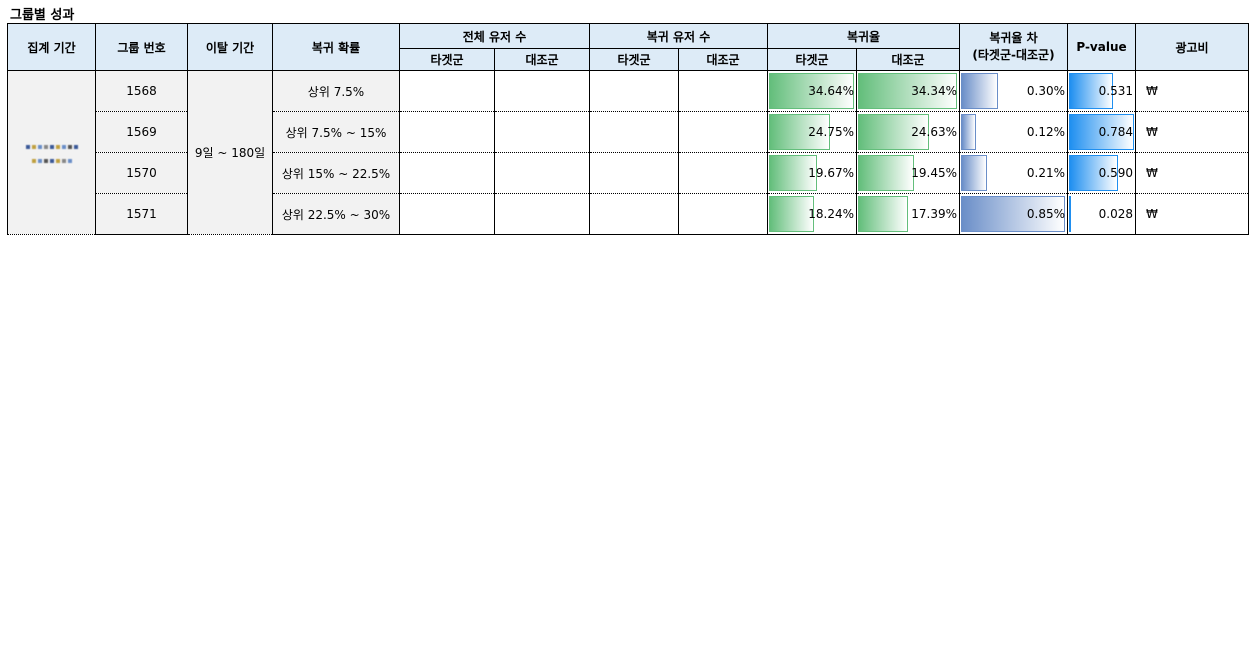  I want to click on rate-diff-cell: 0.30%, so click(1013, 91).